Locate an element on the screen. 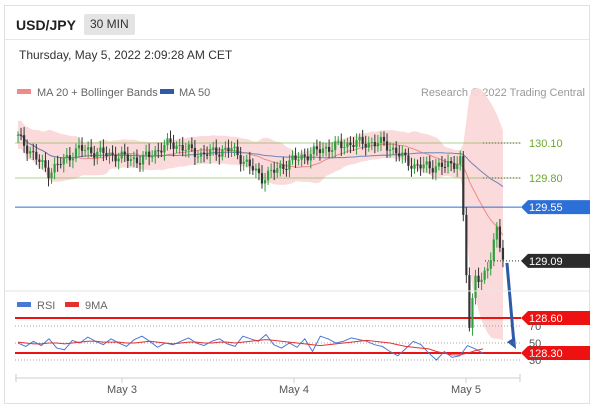 The image size is (594, 408). level-badge-128.60 is located at coordinates (555, 318).